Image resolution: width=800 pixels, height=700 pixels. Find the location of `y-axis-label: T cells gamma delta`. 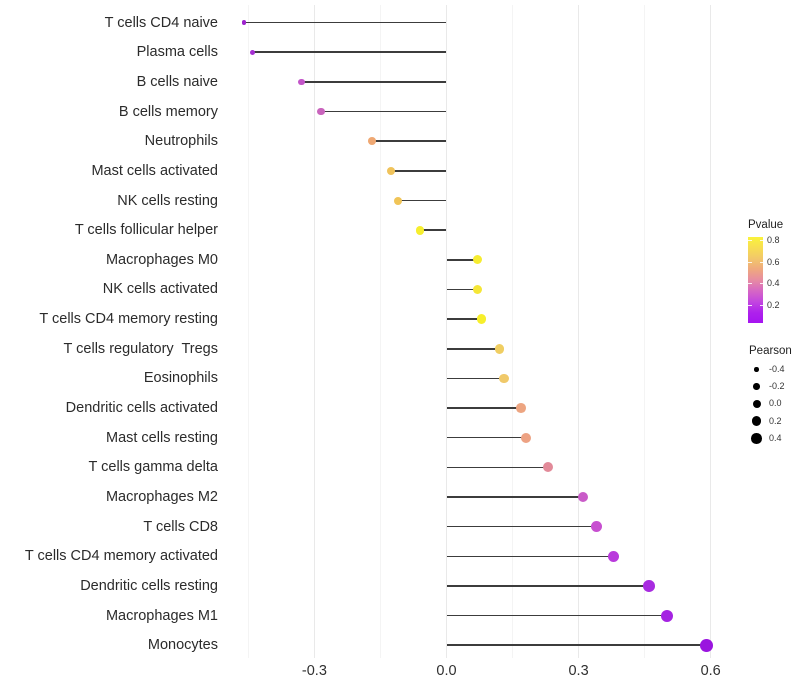

y-axis-label: T cells gamma delta is located at coordinates (153, 467).